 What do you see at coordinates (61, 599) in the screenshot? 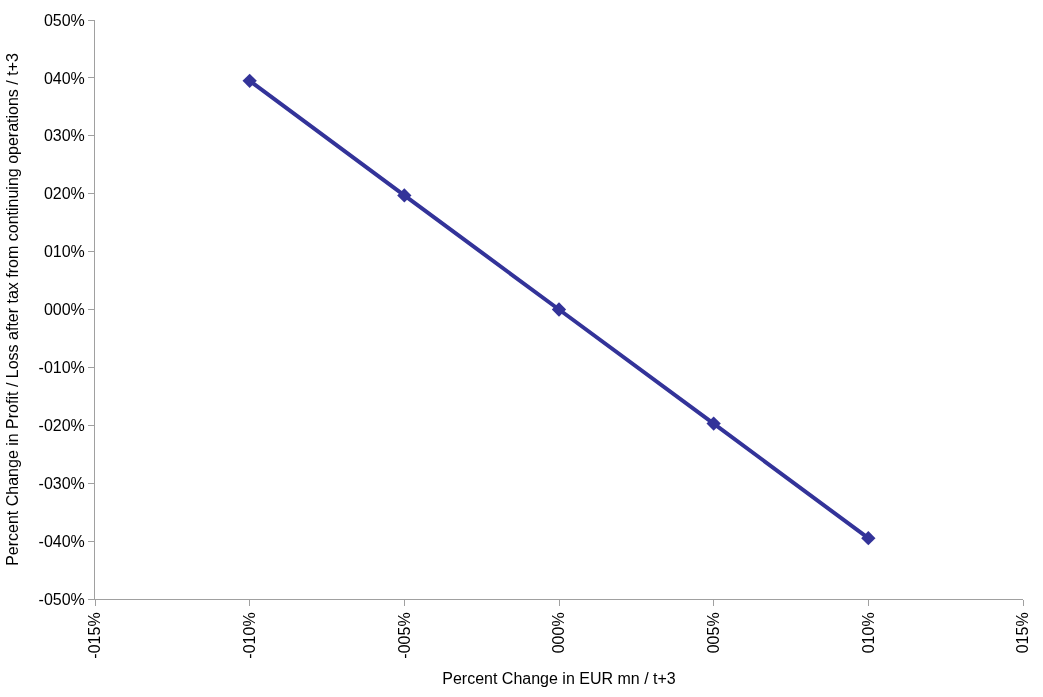
I see `y-tick-label: -050%` at bounding box center [61, 599].